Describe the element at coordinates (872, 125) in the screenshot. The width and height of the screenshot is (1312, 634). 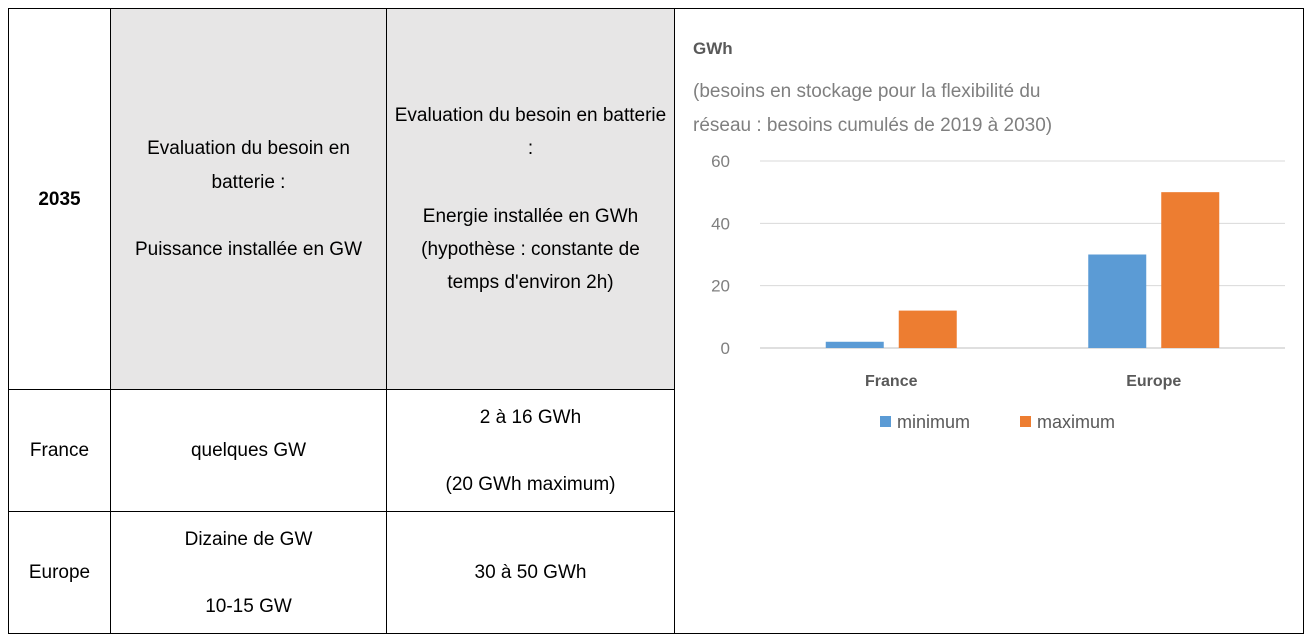
I see `chart-subtitle: réseau : besoins cumulés de 2019 à 2030)` at that location.